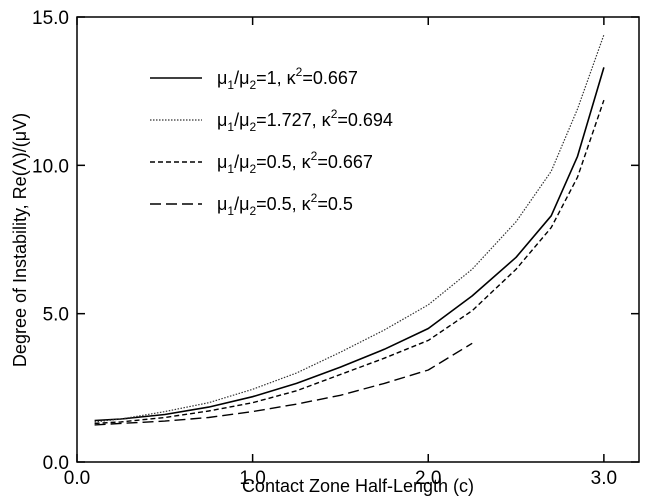  Describe the element at coordinates (56, 315) in the screenshot. I see `y-tick-label: 5.0` at that location.